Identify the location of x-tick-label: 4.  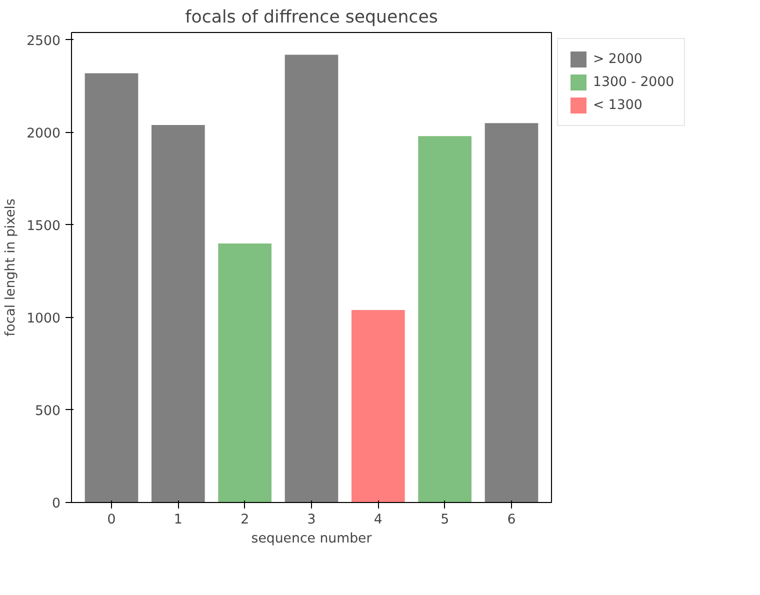
(378, 520).